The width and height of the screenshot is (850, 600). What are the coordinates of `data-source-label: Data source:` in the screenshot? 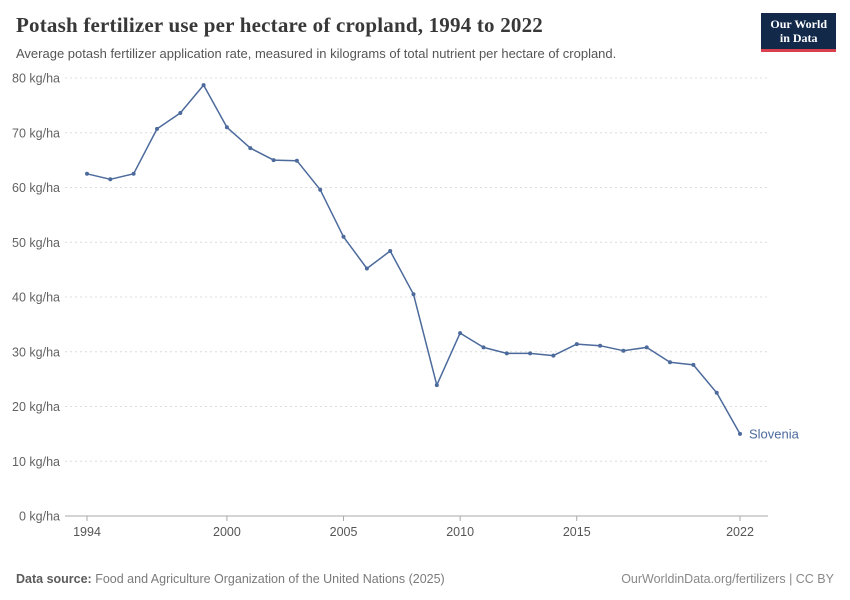 It's located at (54, 579).